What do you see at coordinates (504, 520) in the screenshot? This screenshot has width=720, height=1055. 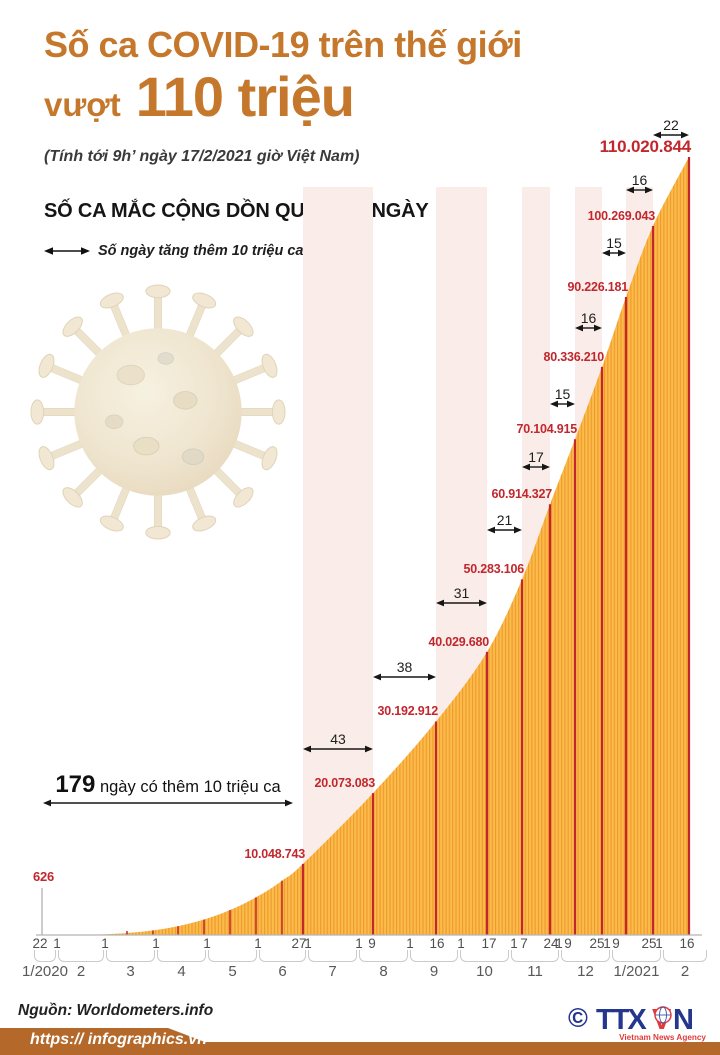 I see `interval-days-label: 21` at bounding box center [504, 520].